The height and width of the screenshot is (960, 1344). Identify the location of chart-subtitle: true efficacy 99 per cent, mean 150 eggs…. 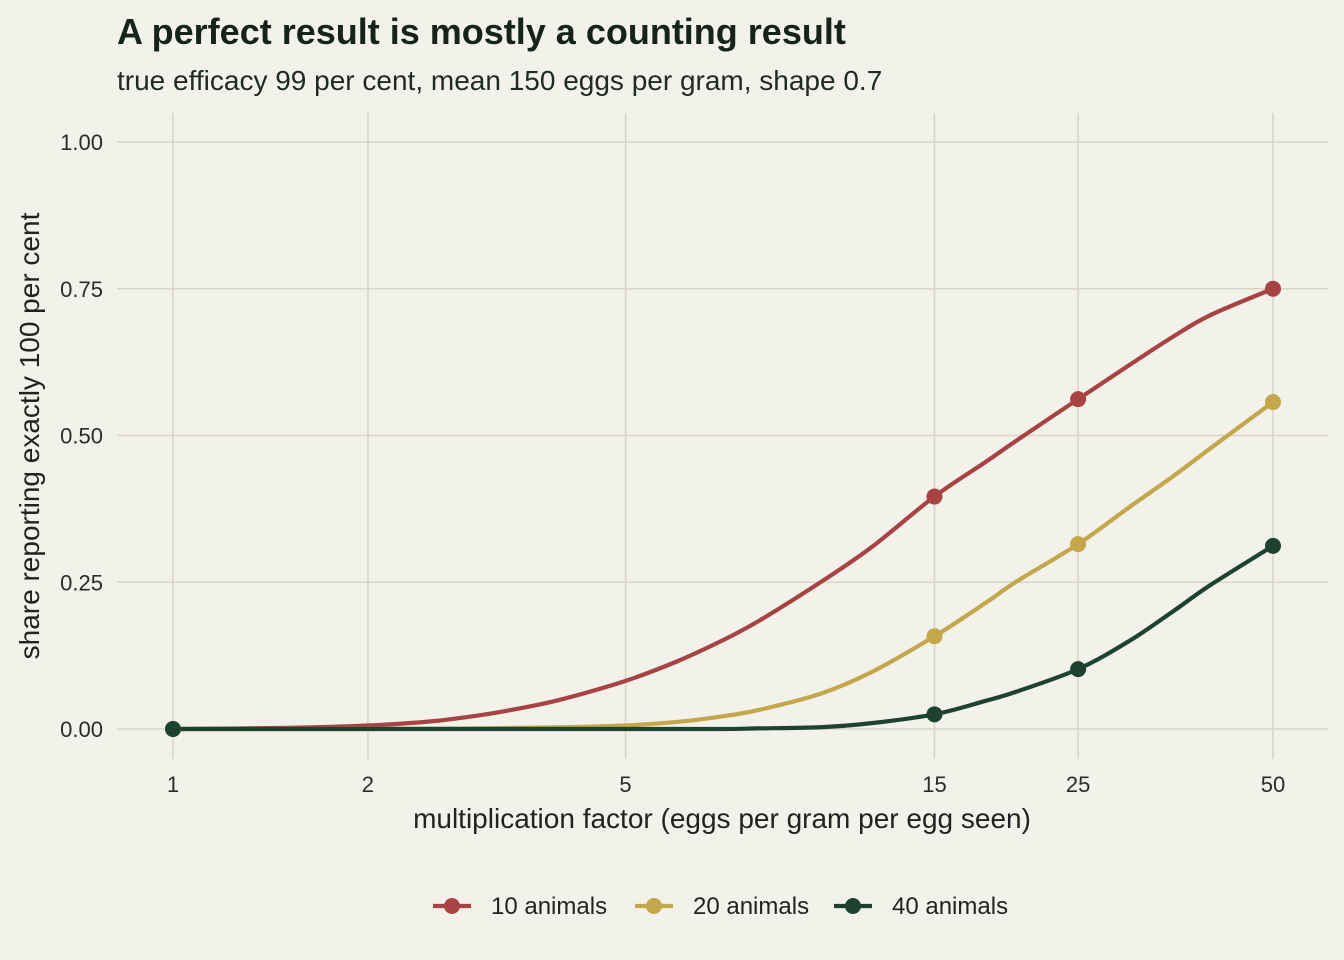
(499, 80).